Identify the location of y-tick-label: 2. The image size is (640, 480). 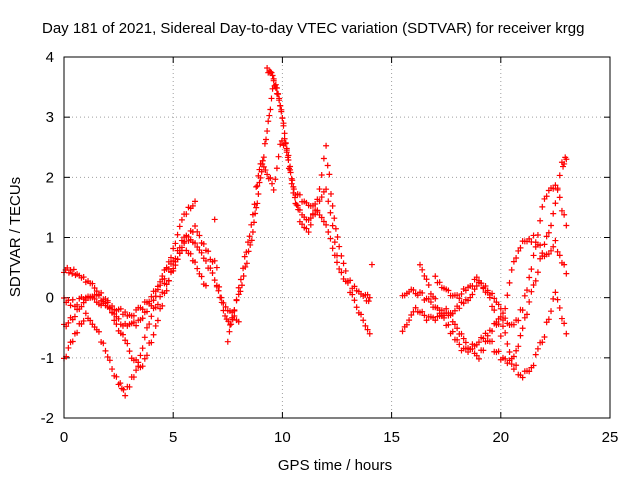
(50, 177).